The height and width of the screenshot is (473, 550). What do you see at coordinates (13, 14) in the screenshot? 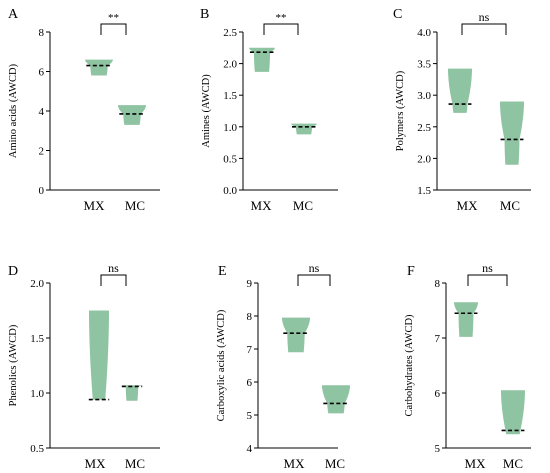
I see `panel-label: A` at bounding box center [13, 14].